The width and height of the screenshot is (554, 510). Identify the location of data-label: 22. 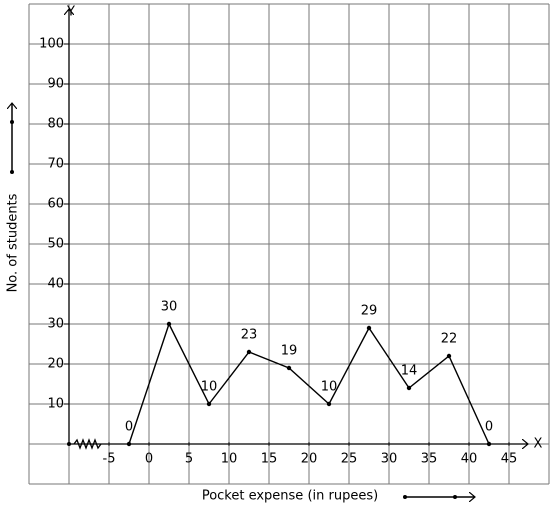
(449, 339).